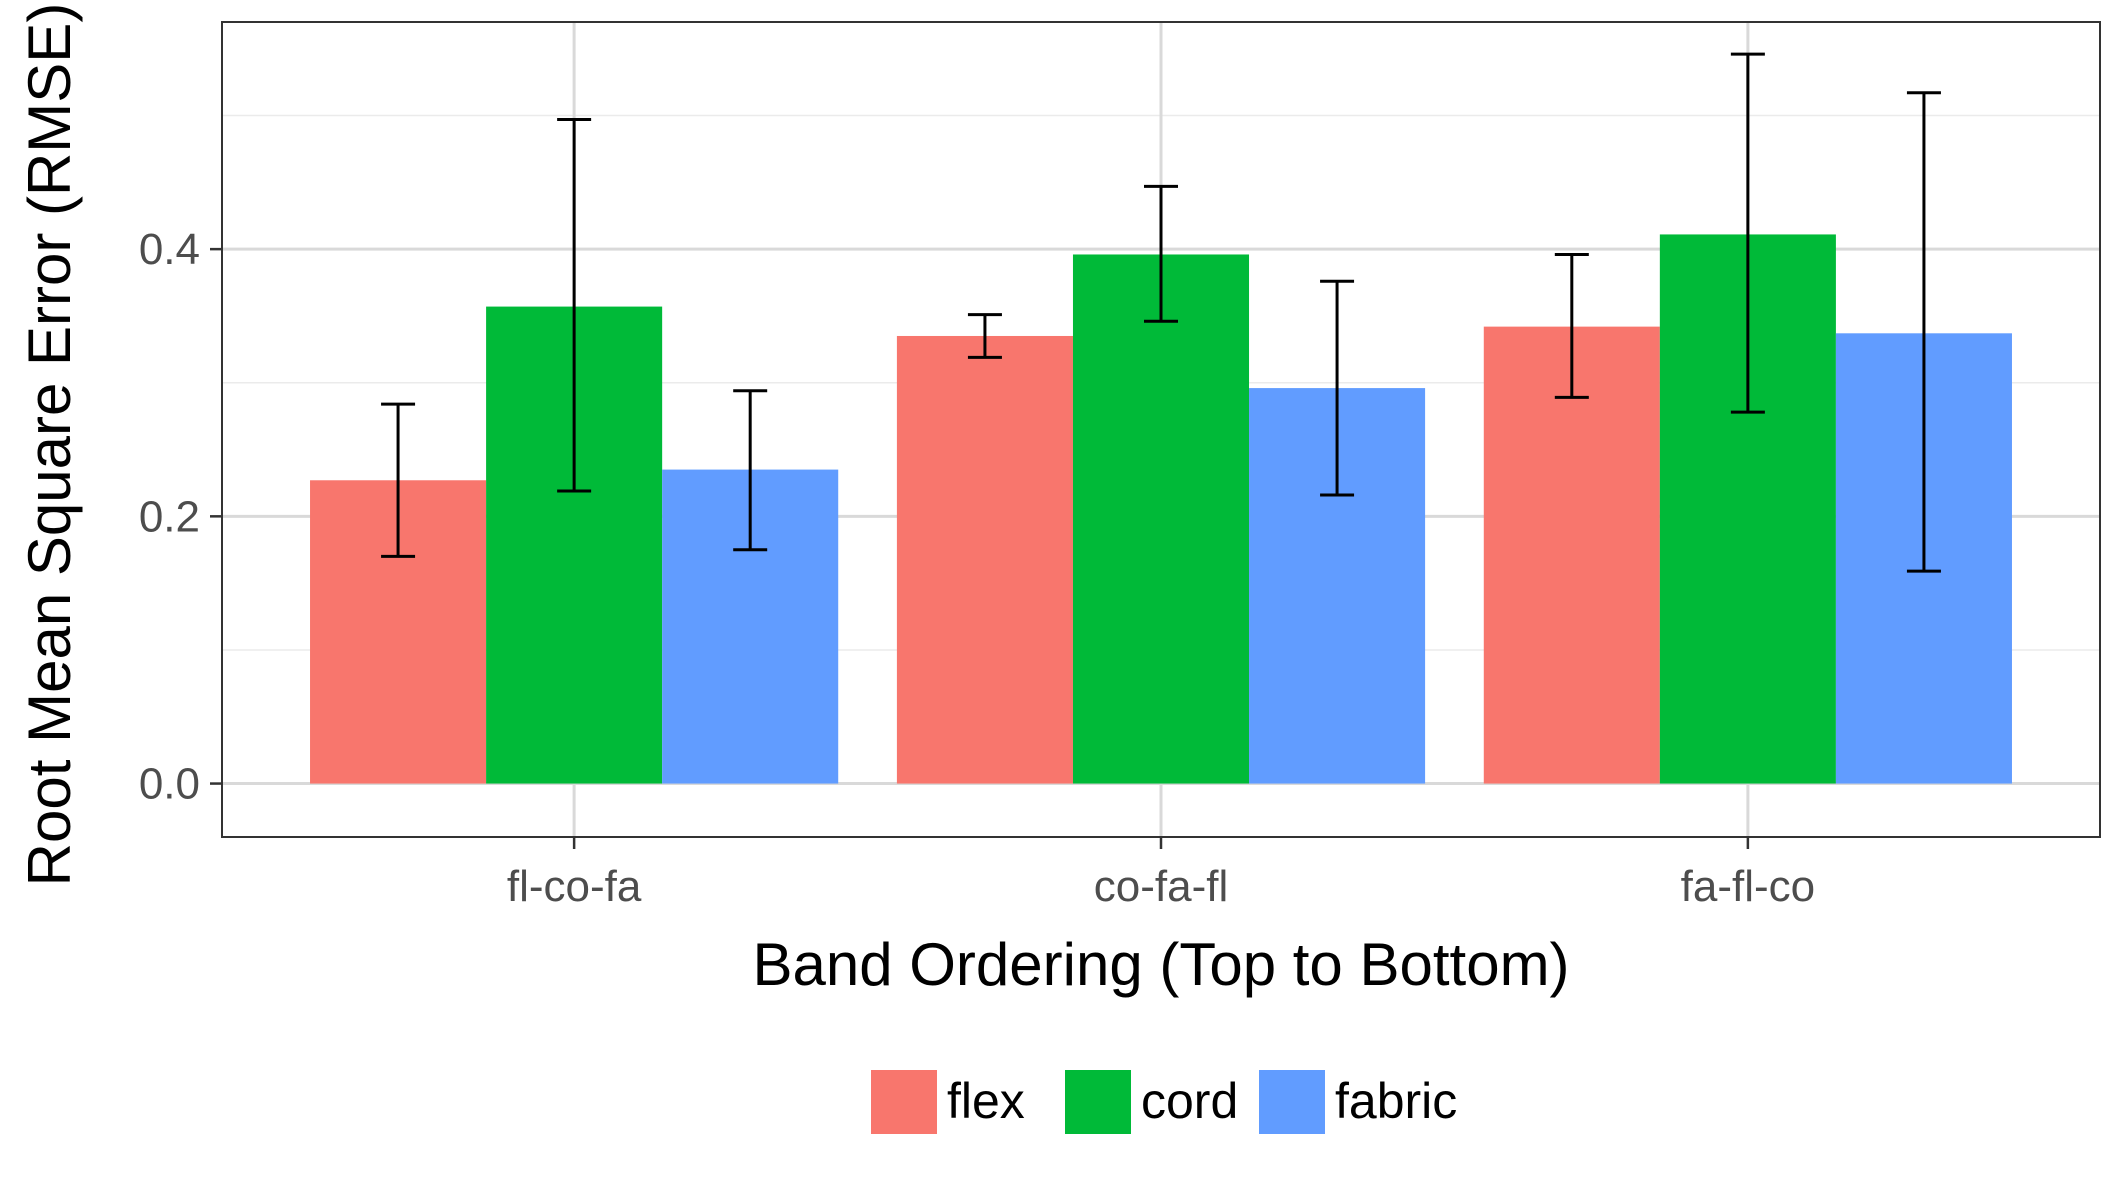 This screenshot has width=2125, height=1181. What do you see at coordinates (169, 516) in the screenshot?
I see `y-tick-label: 0.2` at bounding box center [169, 516].